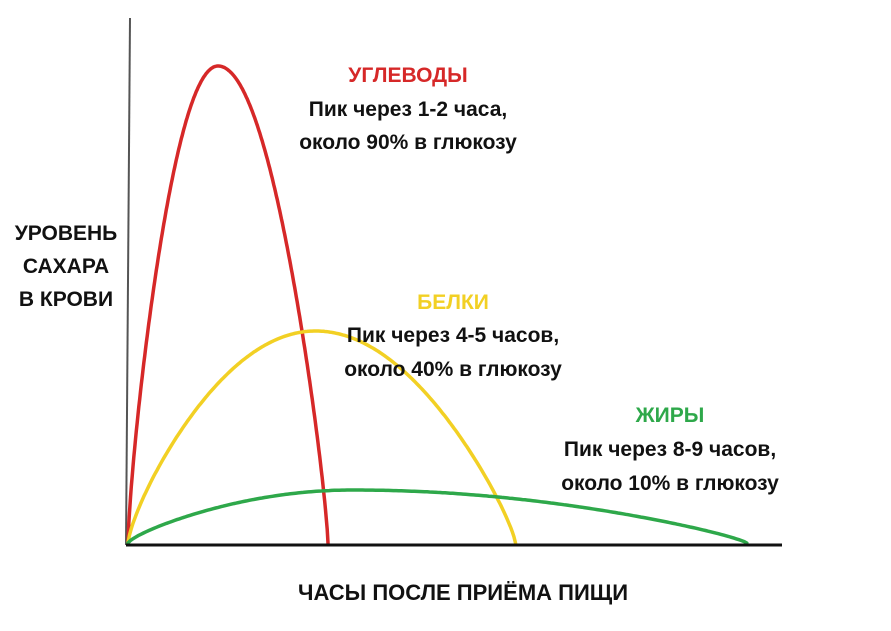  I want to click on x-axis-label: ЧАСЫ ПОСЛЕ ПРИЁМА ПИЩИ, so click(463, 592).